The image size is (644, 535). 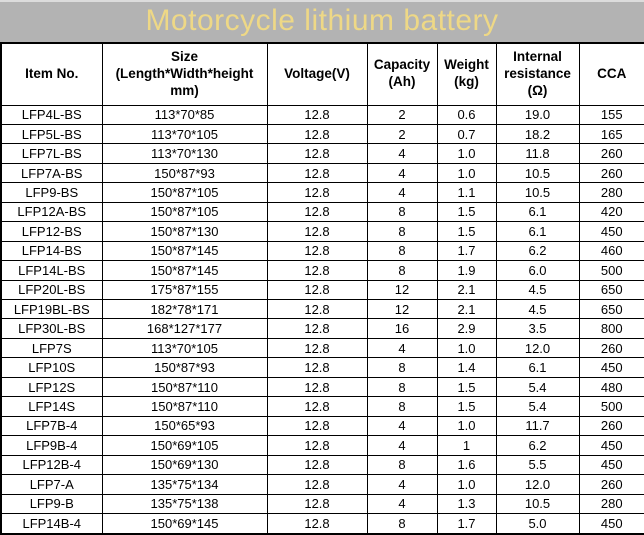 I want to click on table-cell: LFP14L-BS, so click(x=51, y=270).